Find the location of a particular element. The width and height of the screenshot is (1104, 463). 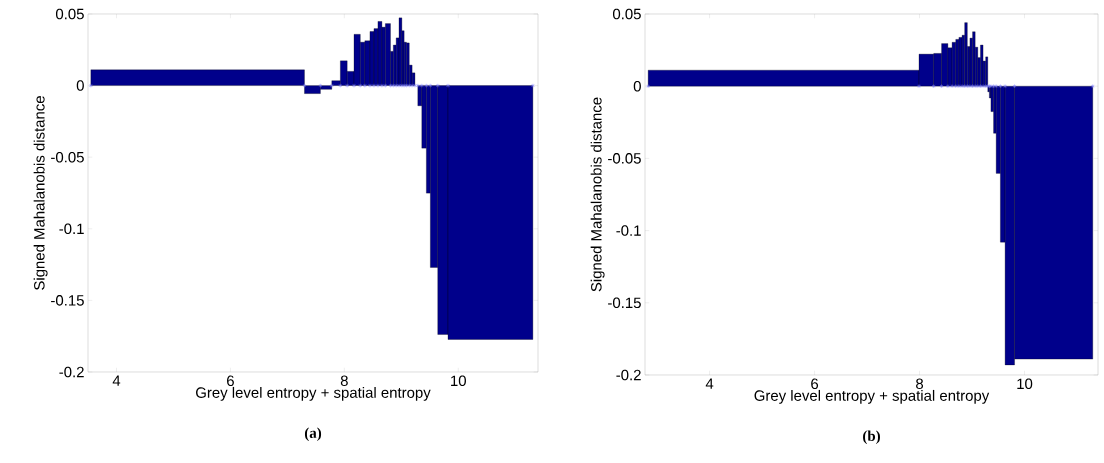

text: (a) is located at coordinates (313, 434).